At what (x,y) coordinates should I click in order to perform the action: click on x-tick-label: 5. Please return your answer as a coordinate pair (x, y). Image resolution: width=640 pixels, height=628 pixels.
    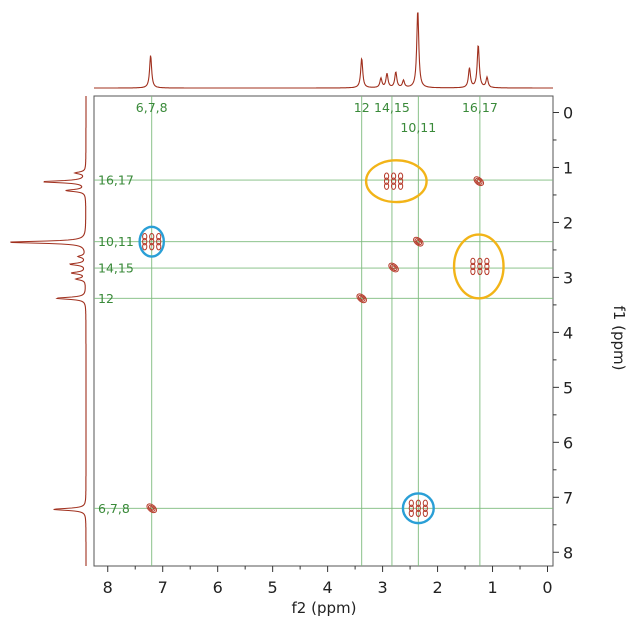
    Looking at the image, I should click on (273, 587).